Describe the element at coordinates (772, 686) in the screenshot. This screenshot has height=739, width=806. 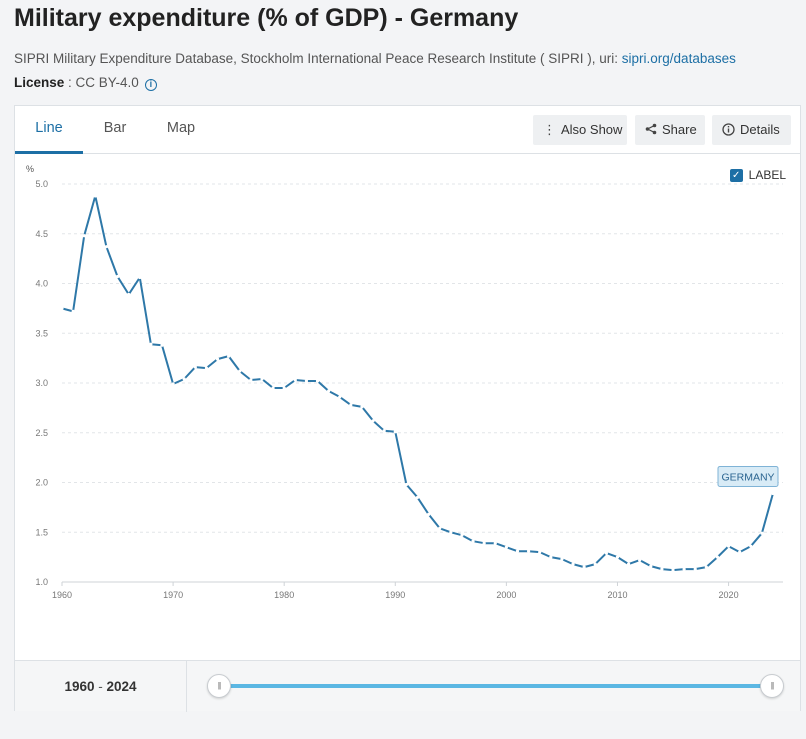
I see `range-slider-end-handle: |||` at that location.